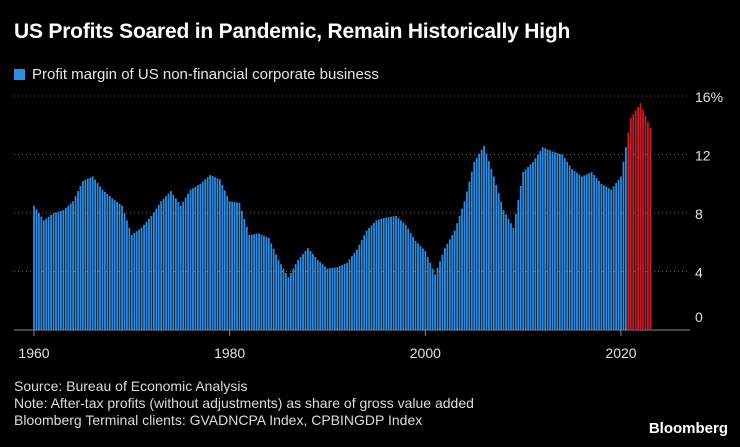  Describe the element at coordinates (620, 353) in the screenshot. I see `x-tick-label-2020: 2020` at that location.